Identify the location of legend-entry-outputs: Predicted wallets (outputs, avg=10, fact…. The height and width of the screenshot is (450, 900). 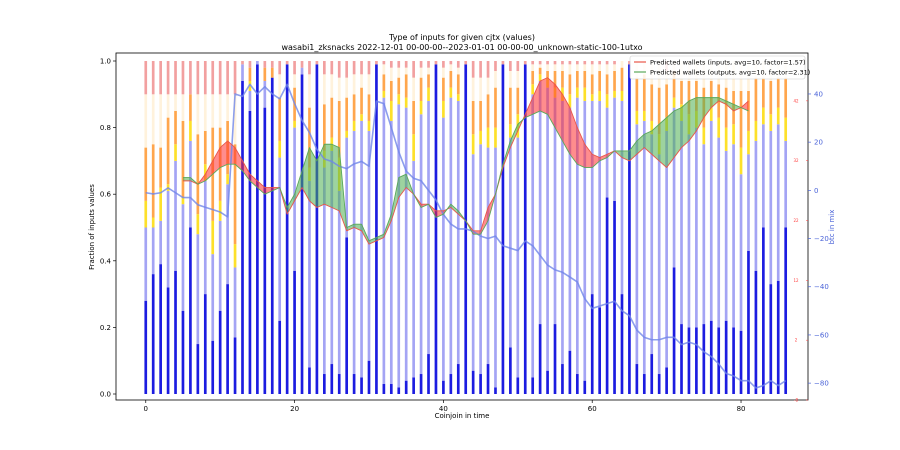
(730, 73).